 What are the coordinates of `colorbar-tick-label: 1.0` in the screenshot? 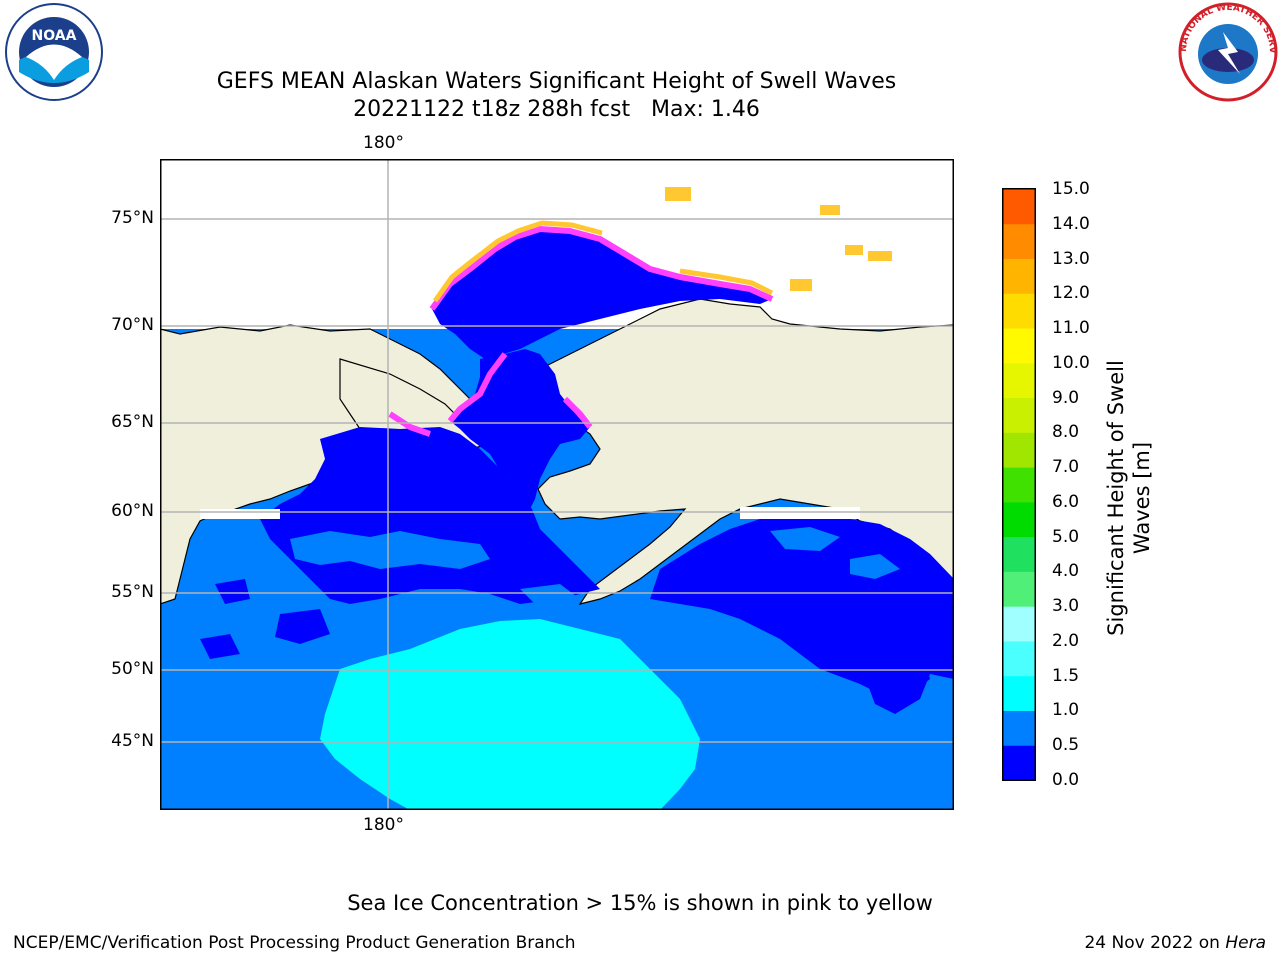 It's located at (1066, 710).